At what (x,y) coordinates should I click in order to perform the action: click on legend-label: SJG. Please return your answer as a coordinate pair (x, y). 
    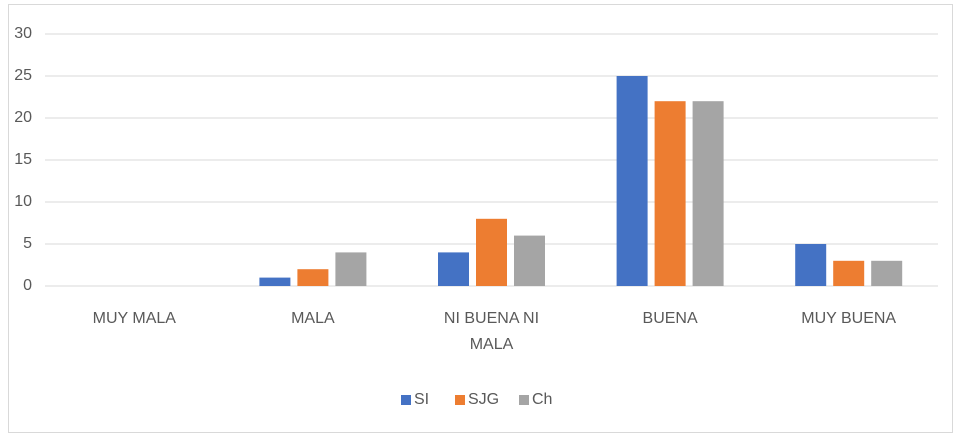
    Looking at the image, I should click on (483, 399).